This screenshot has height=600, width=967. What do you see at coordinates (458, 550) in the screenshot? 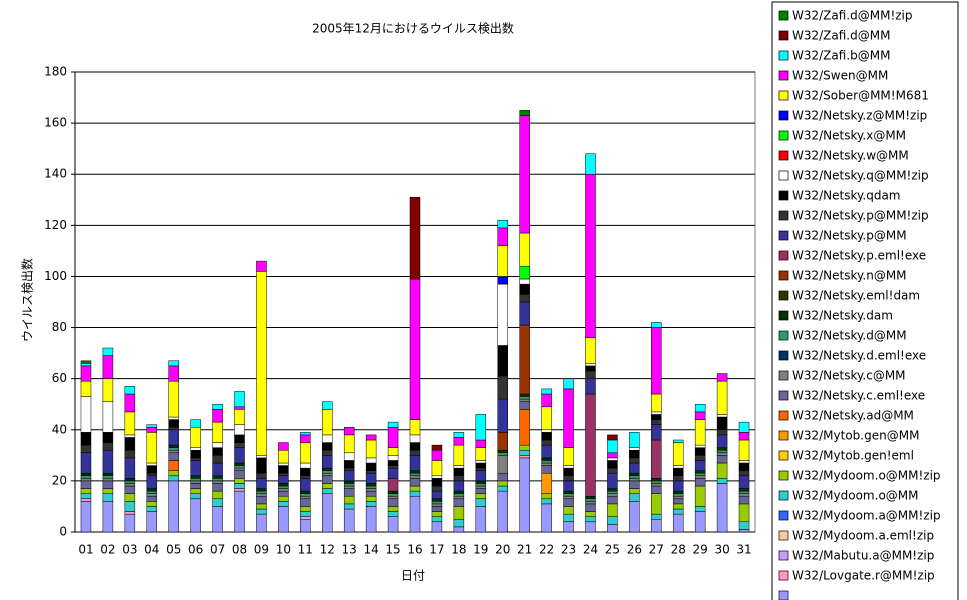
I see `x-tick-label: 18` at bounding box center [458, 550].